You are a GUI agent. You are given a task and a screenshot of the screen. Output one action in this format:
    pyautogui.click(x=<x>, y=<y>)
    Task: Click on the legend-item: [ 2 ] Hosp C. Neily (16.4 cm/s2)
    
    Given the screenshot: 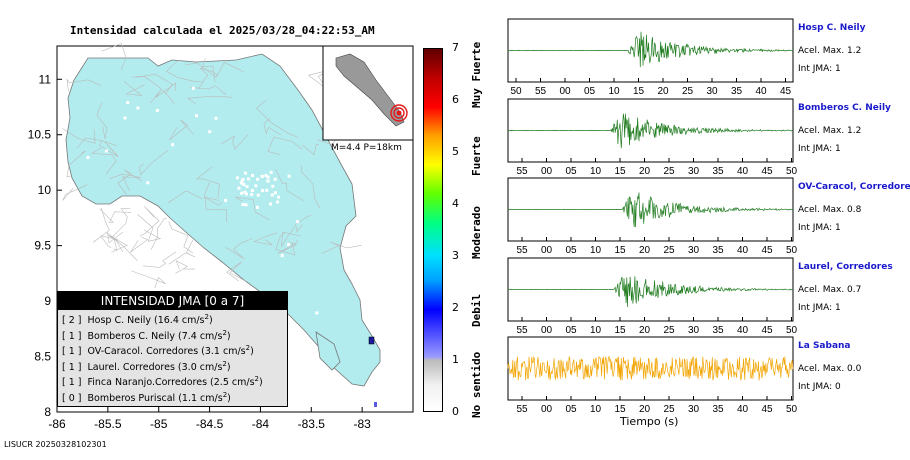 What is the action you would take?
    pyautogui.click(x=172, y=318)
    